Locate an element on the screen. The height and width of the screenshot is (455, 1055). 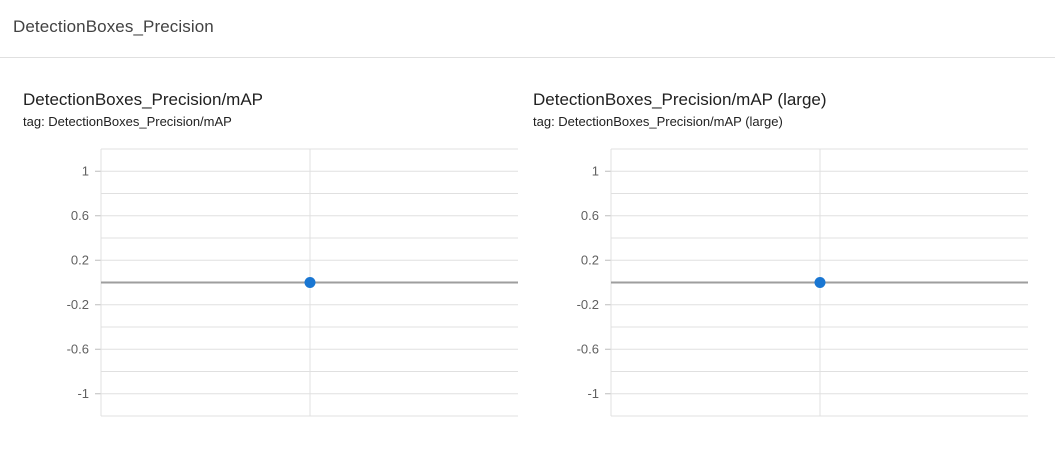
section-title: DetectionBoxes_Precision is located at coordinates (113, 26).